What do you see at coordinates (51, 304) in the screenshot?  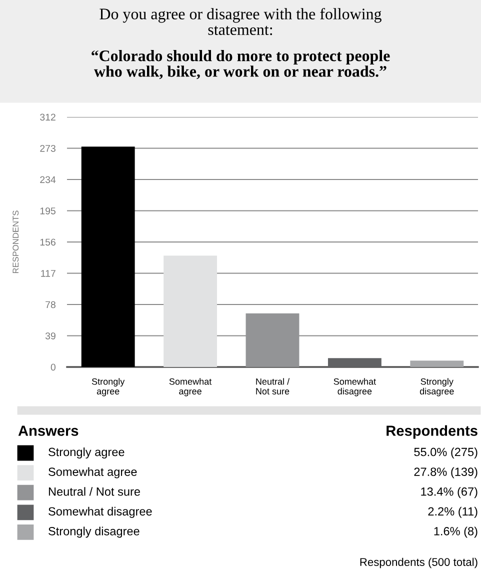 I see `y-tick-label: 78` at bounding box center [51, 304].